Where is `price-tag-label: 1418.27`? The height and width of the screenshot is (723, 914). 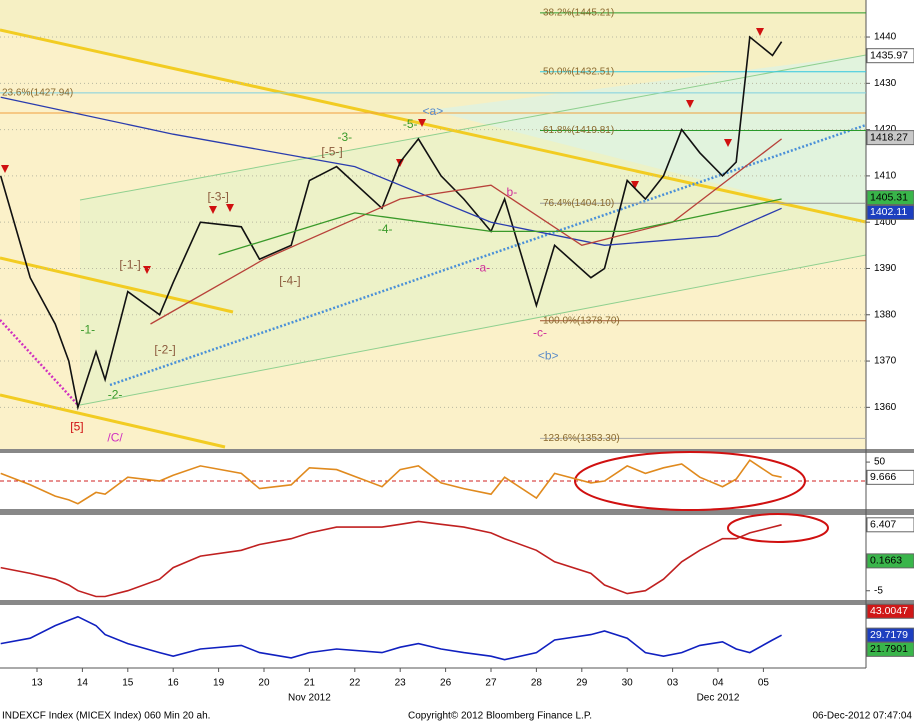 price-tag-label: 1418.27 is located at coordinates (889, 137).